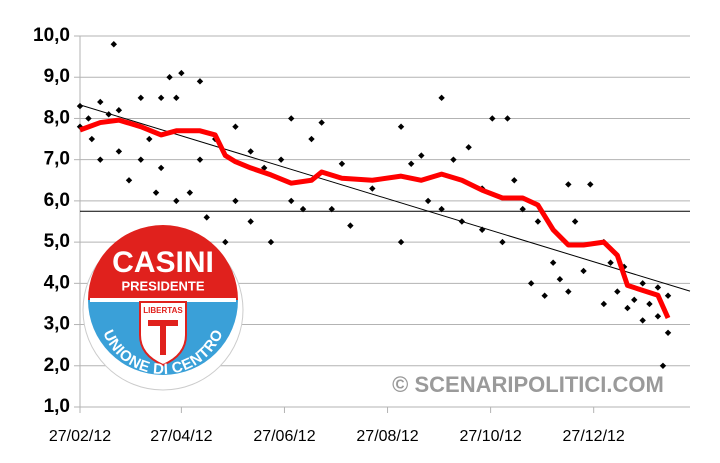 The width and height of the screenshot is (720, 463). I want to click on x-tick-label: 27/06/12, so click(284, 436).